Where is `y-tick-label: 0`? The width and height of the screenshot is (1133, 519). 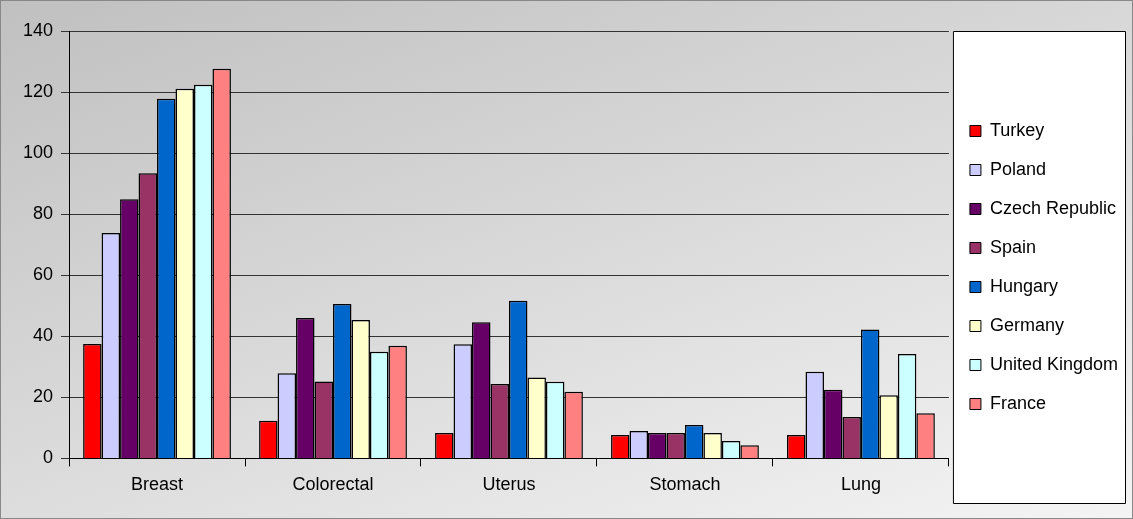
y-tick-label: 0 is located at coordinates (48, 457).